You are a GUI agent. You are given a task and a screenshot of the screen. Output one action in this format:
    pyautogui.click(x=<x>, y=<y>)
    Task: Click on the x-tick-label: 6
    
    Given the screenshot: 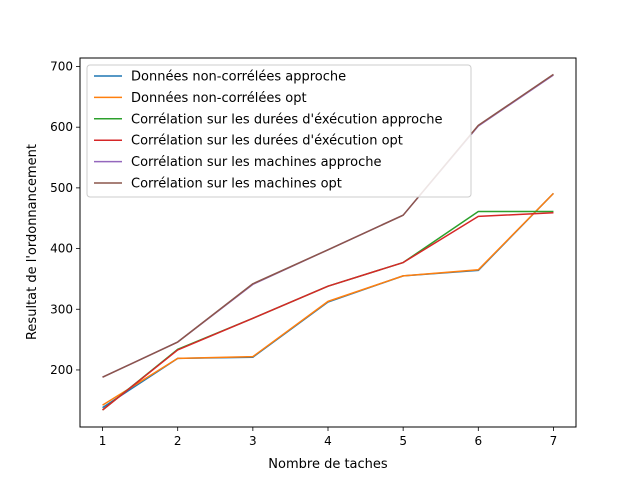 What is the action you would take?
    pyautogui.click(x=478, y=441)
    